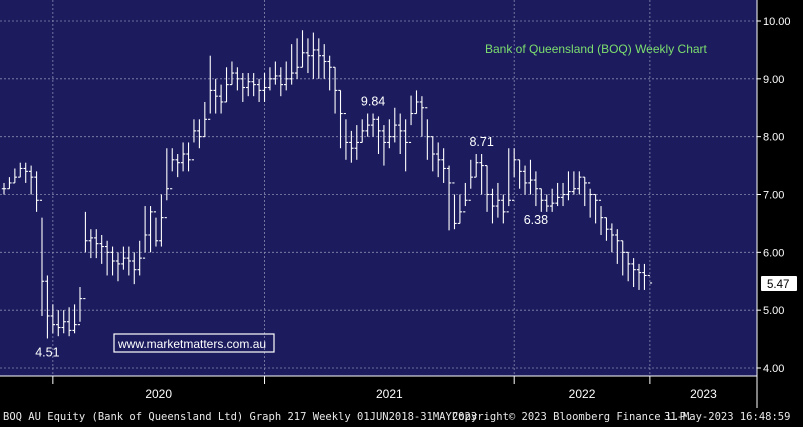 This screenshot has height=427, width=803. What do you see at coordinates (731, 1) in the screenshot?
I see `annotation-low: 5.35` at bounding box center [731, 1].